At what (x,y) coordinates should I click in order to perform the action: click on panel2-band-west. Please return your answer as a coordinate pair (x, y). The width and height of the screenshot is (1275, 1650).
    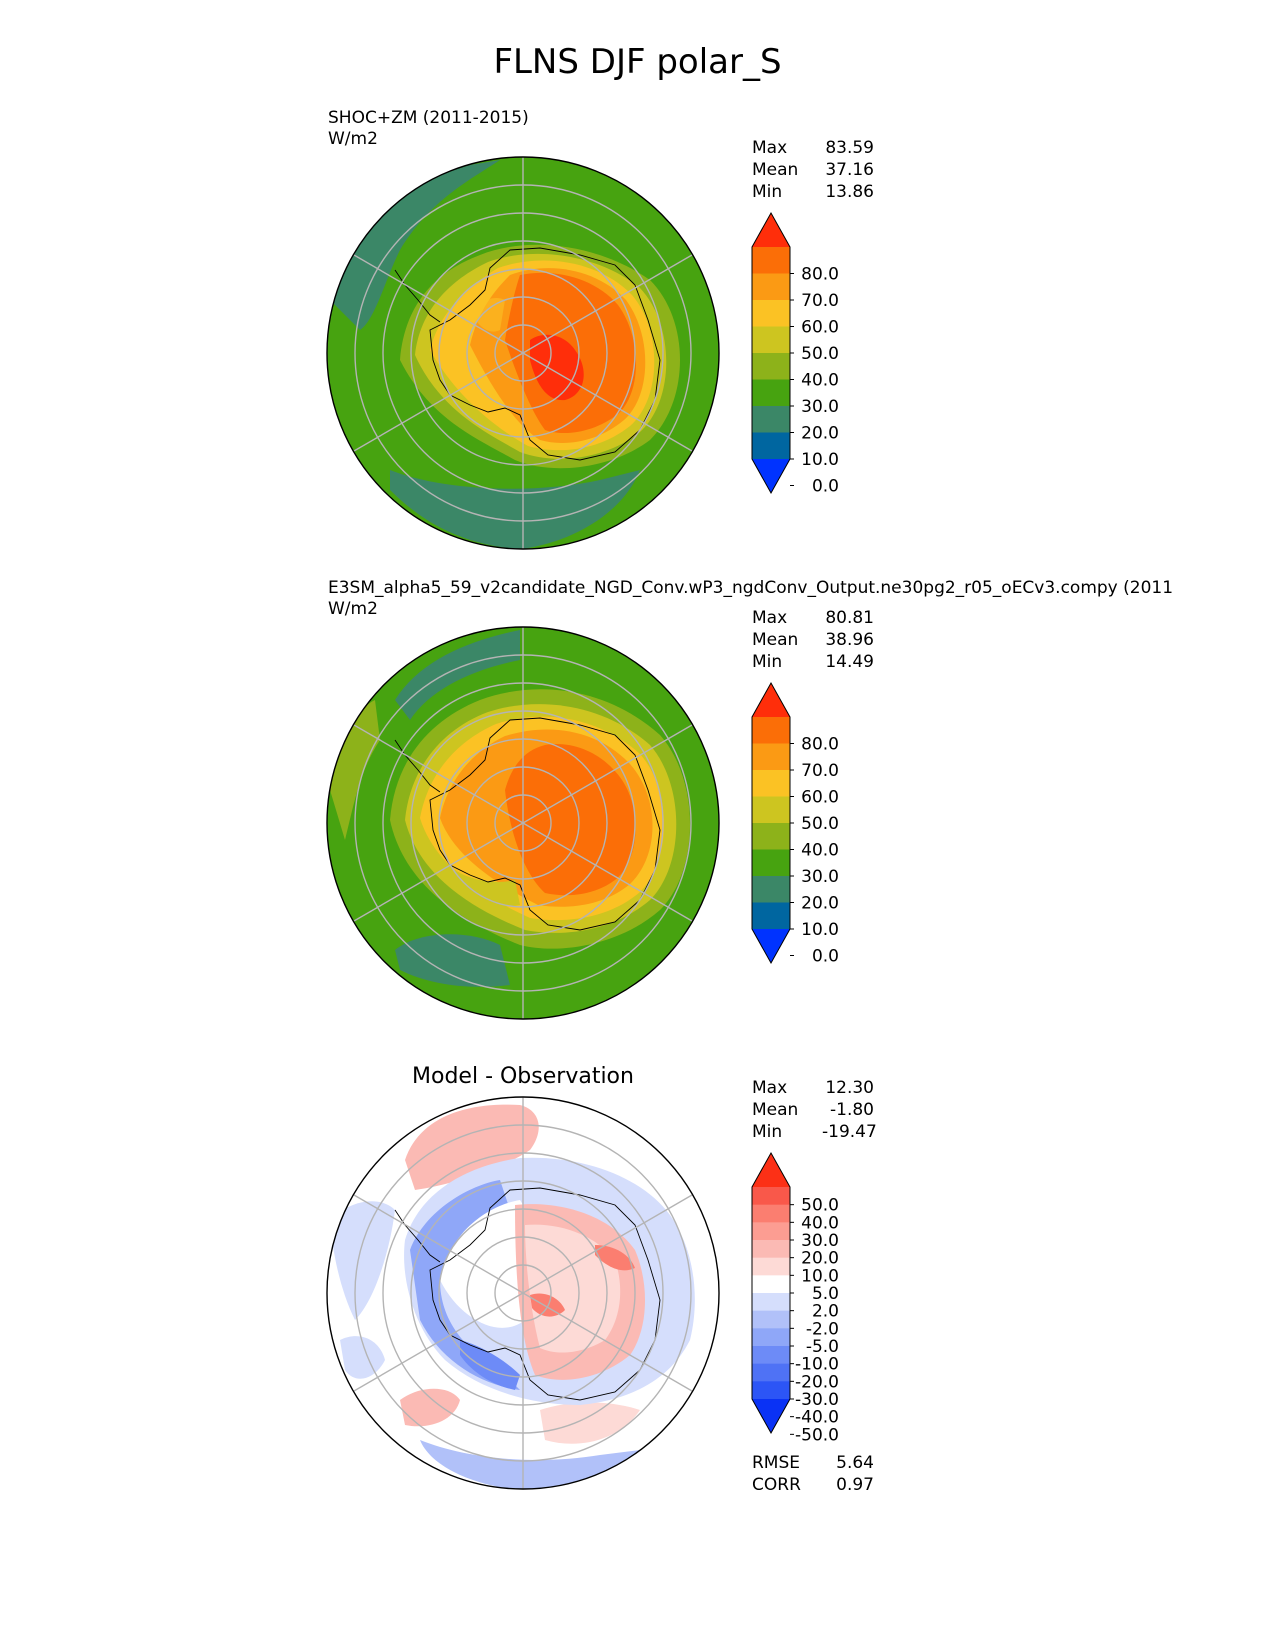
    Looking at the image, I should click on (355, 770).